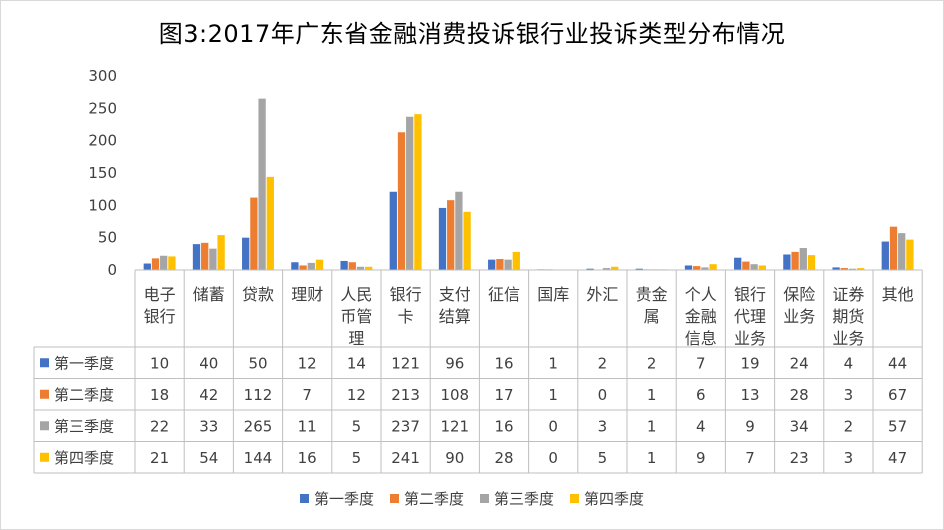 The width and height of the screenshot is (944, 530). Describe the element at coordinates (102, 108) in the screenshot. I see `y-tick-label: 250` at that location.